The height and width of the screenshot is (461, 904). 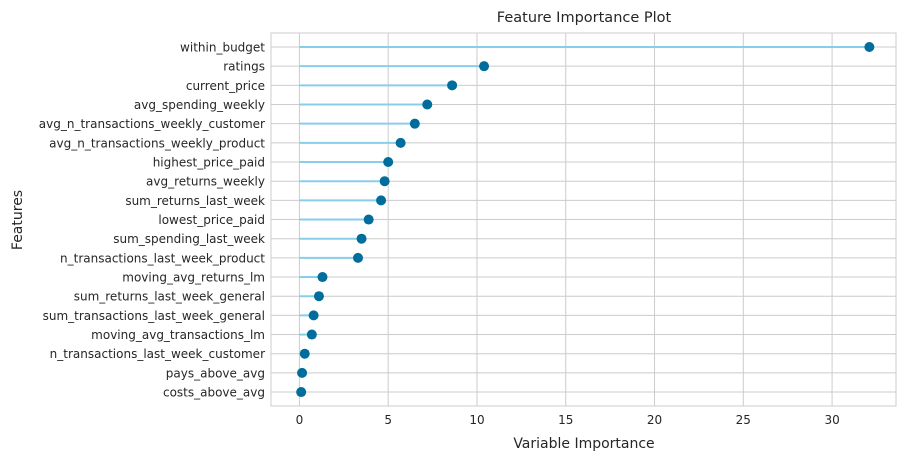 I want to click on marker-sum-transactions-last-week-general, so click(x=313, y=315).